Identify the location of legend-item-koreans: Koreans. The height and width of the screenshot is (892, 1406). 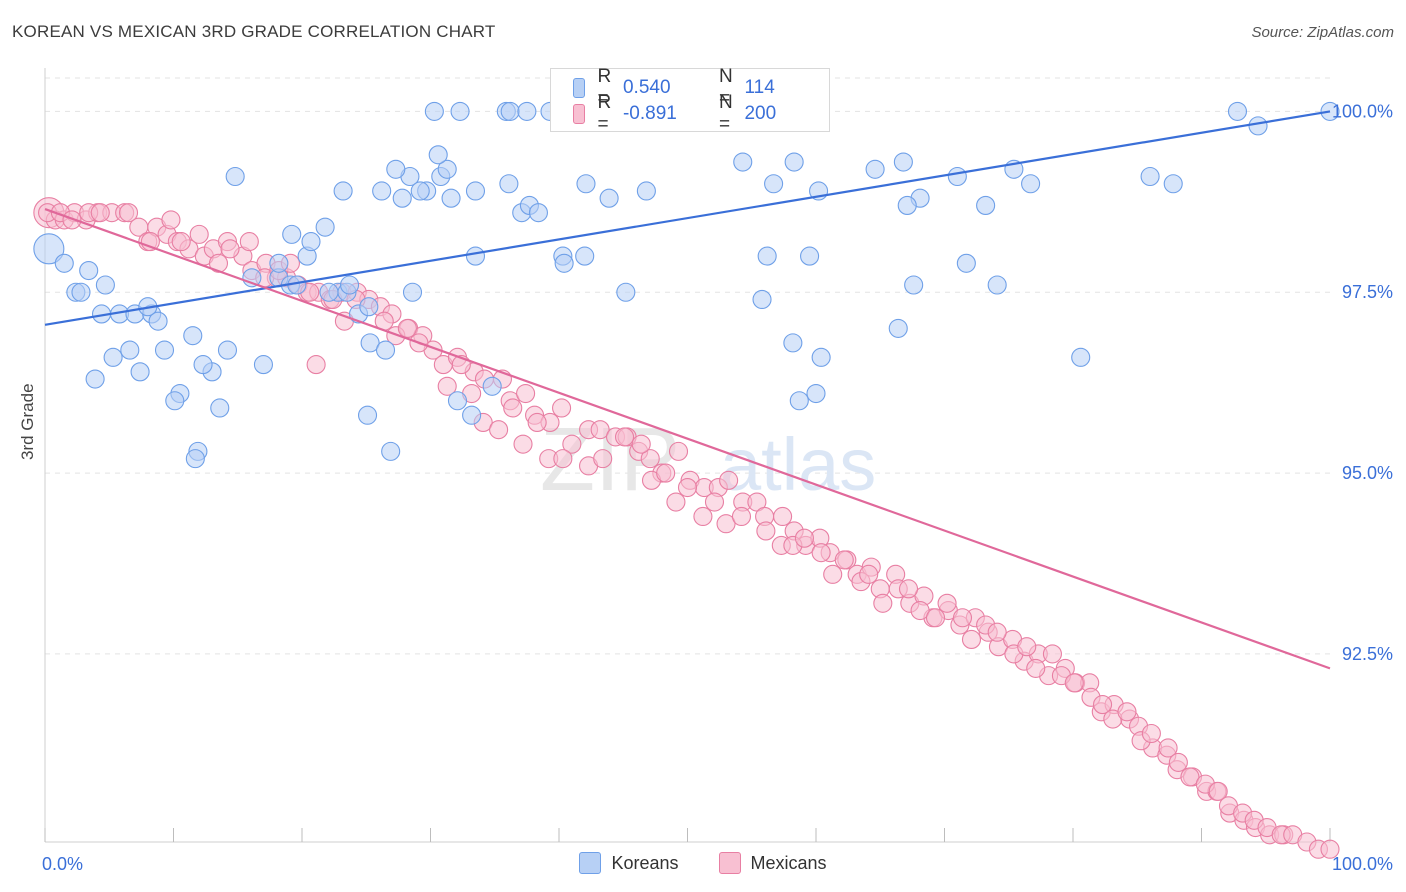
(629, 863).